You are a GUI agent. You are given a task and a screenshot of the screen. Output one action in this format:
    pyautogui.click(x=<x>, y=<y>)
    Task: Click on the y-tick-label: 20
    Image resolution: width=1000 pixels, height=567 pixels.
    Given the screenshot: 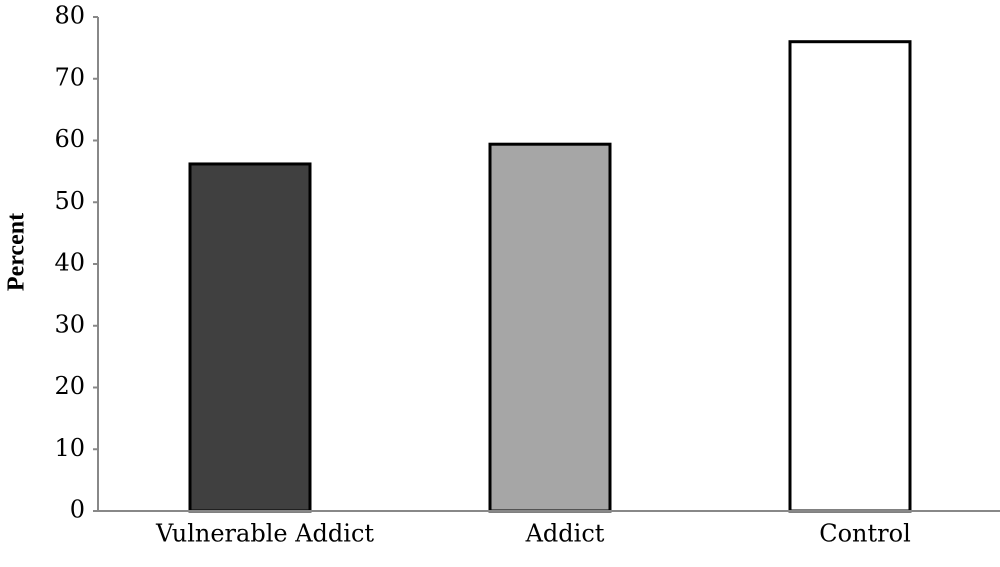 What is the action you would take?
    pyautogui.click(x=69, y=386)
    